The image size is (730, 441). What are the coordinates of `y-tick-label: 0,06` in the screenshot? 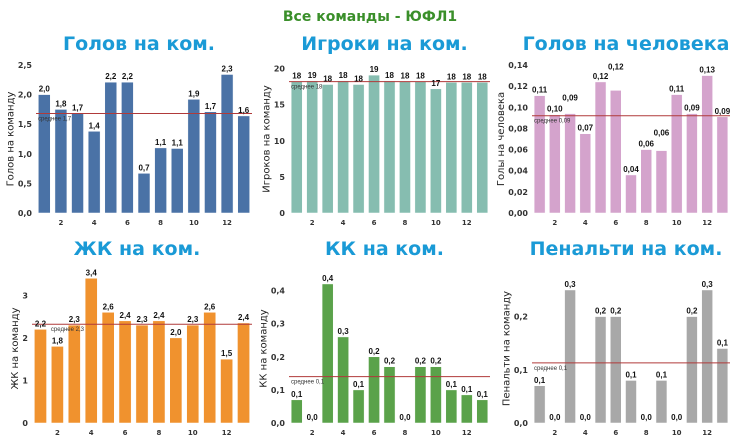 It's located at (518, 150).